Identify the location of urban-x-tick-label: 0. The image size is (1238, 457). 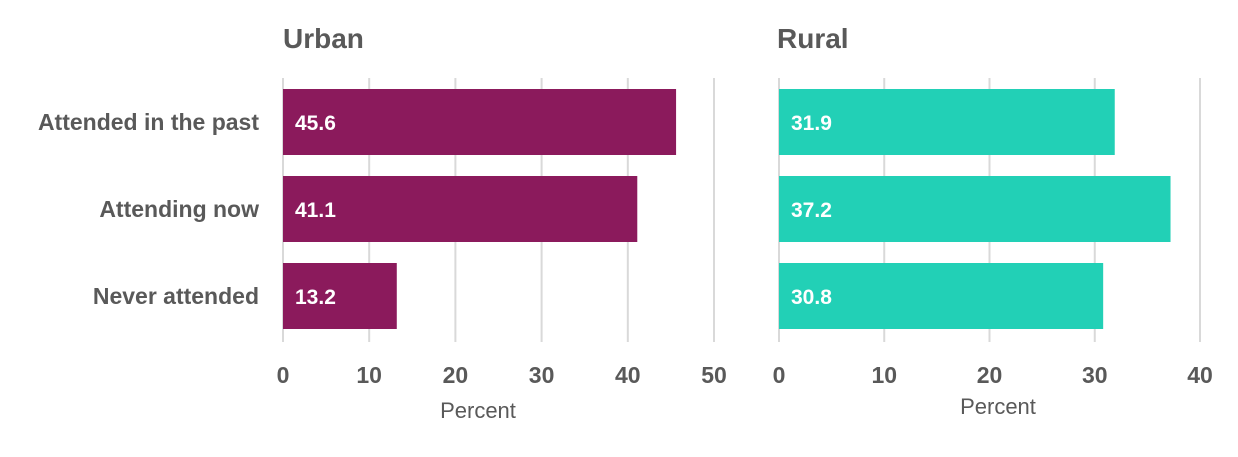
(283, 375).